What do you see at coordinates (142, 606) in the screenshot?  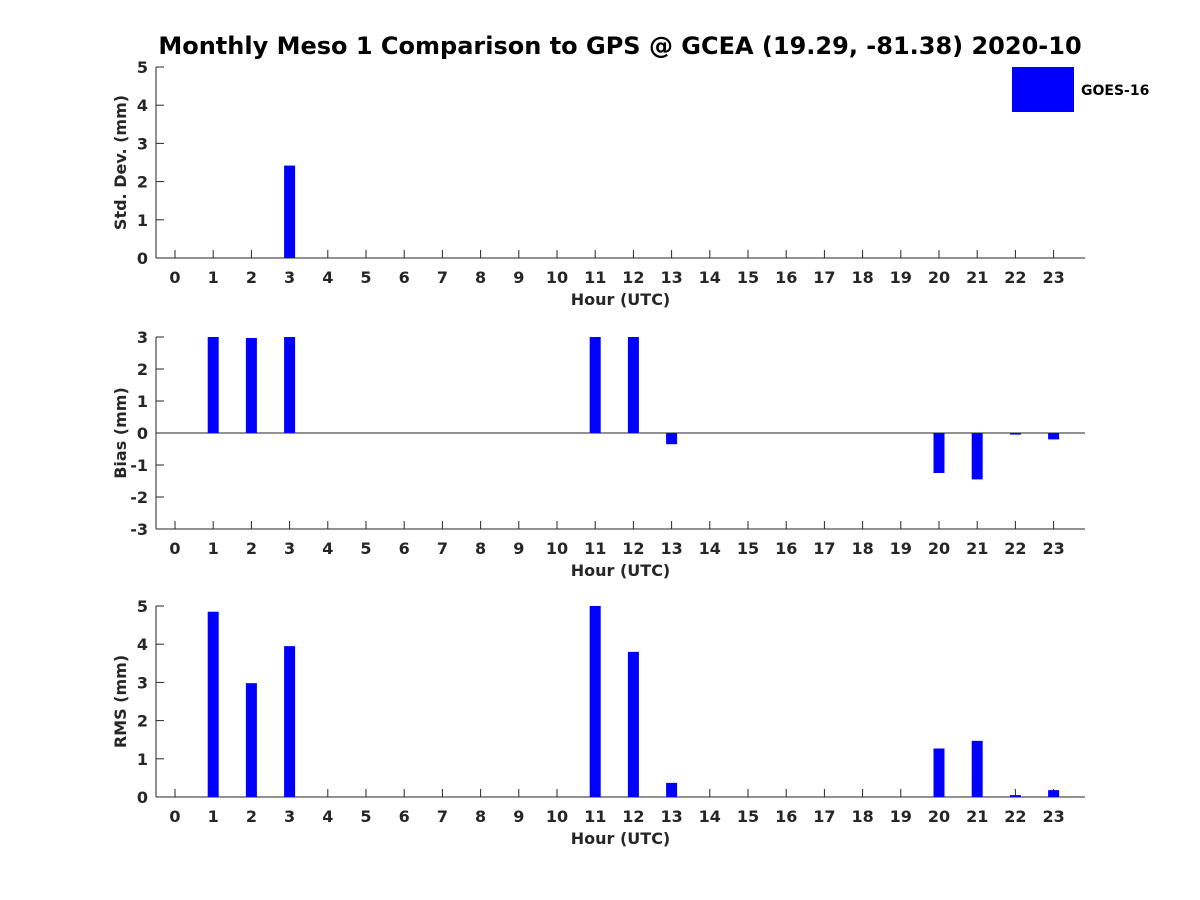 I see `y-tick-label: 5` at bounding box center [142, 606].